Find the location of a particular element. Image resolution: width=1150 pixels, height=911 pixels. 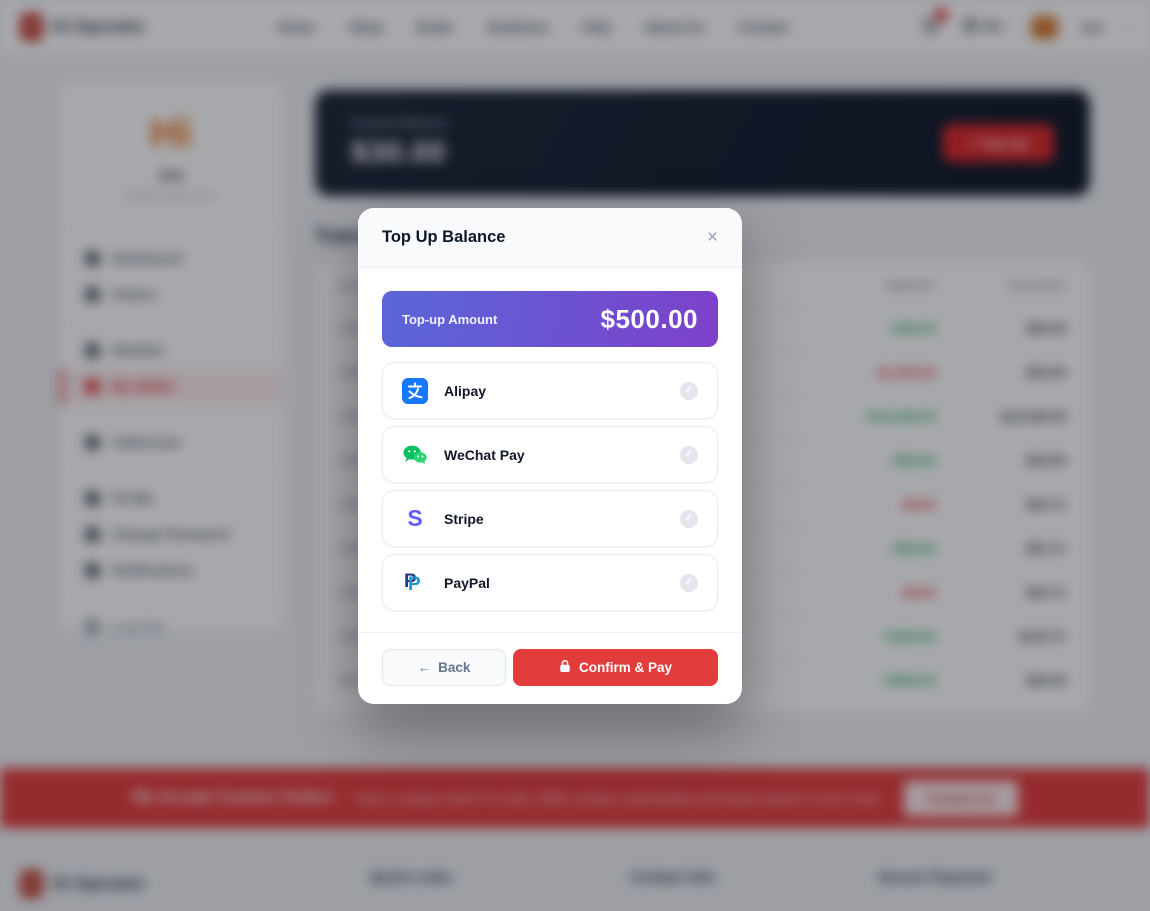

bell-icon is located at coordinates (92, 571).